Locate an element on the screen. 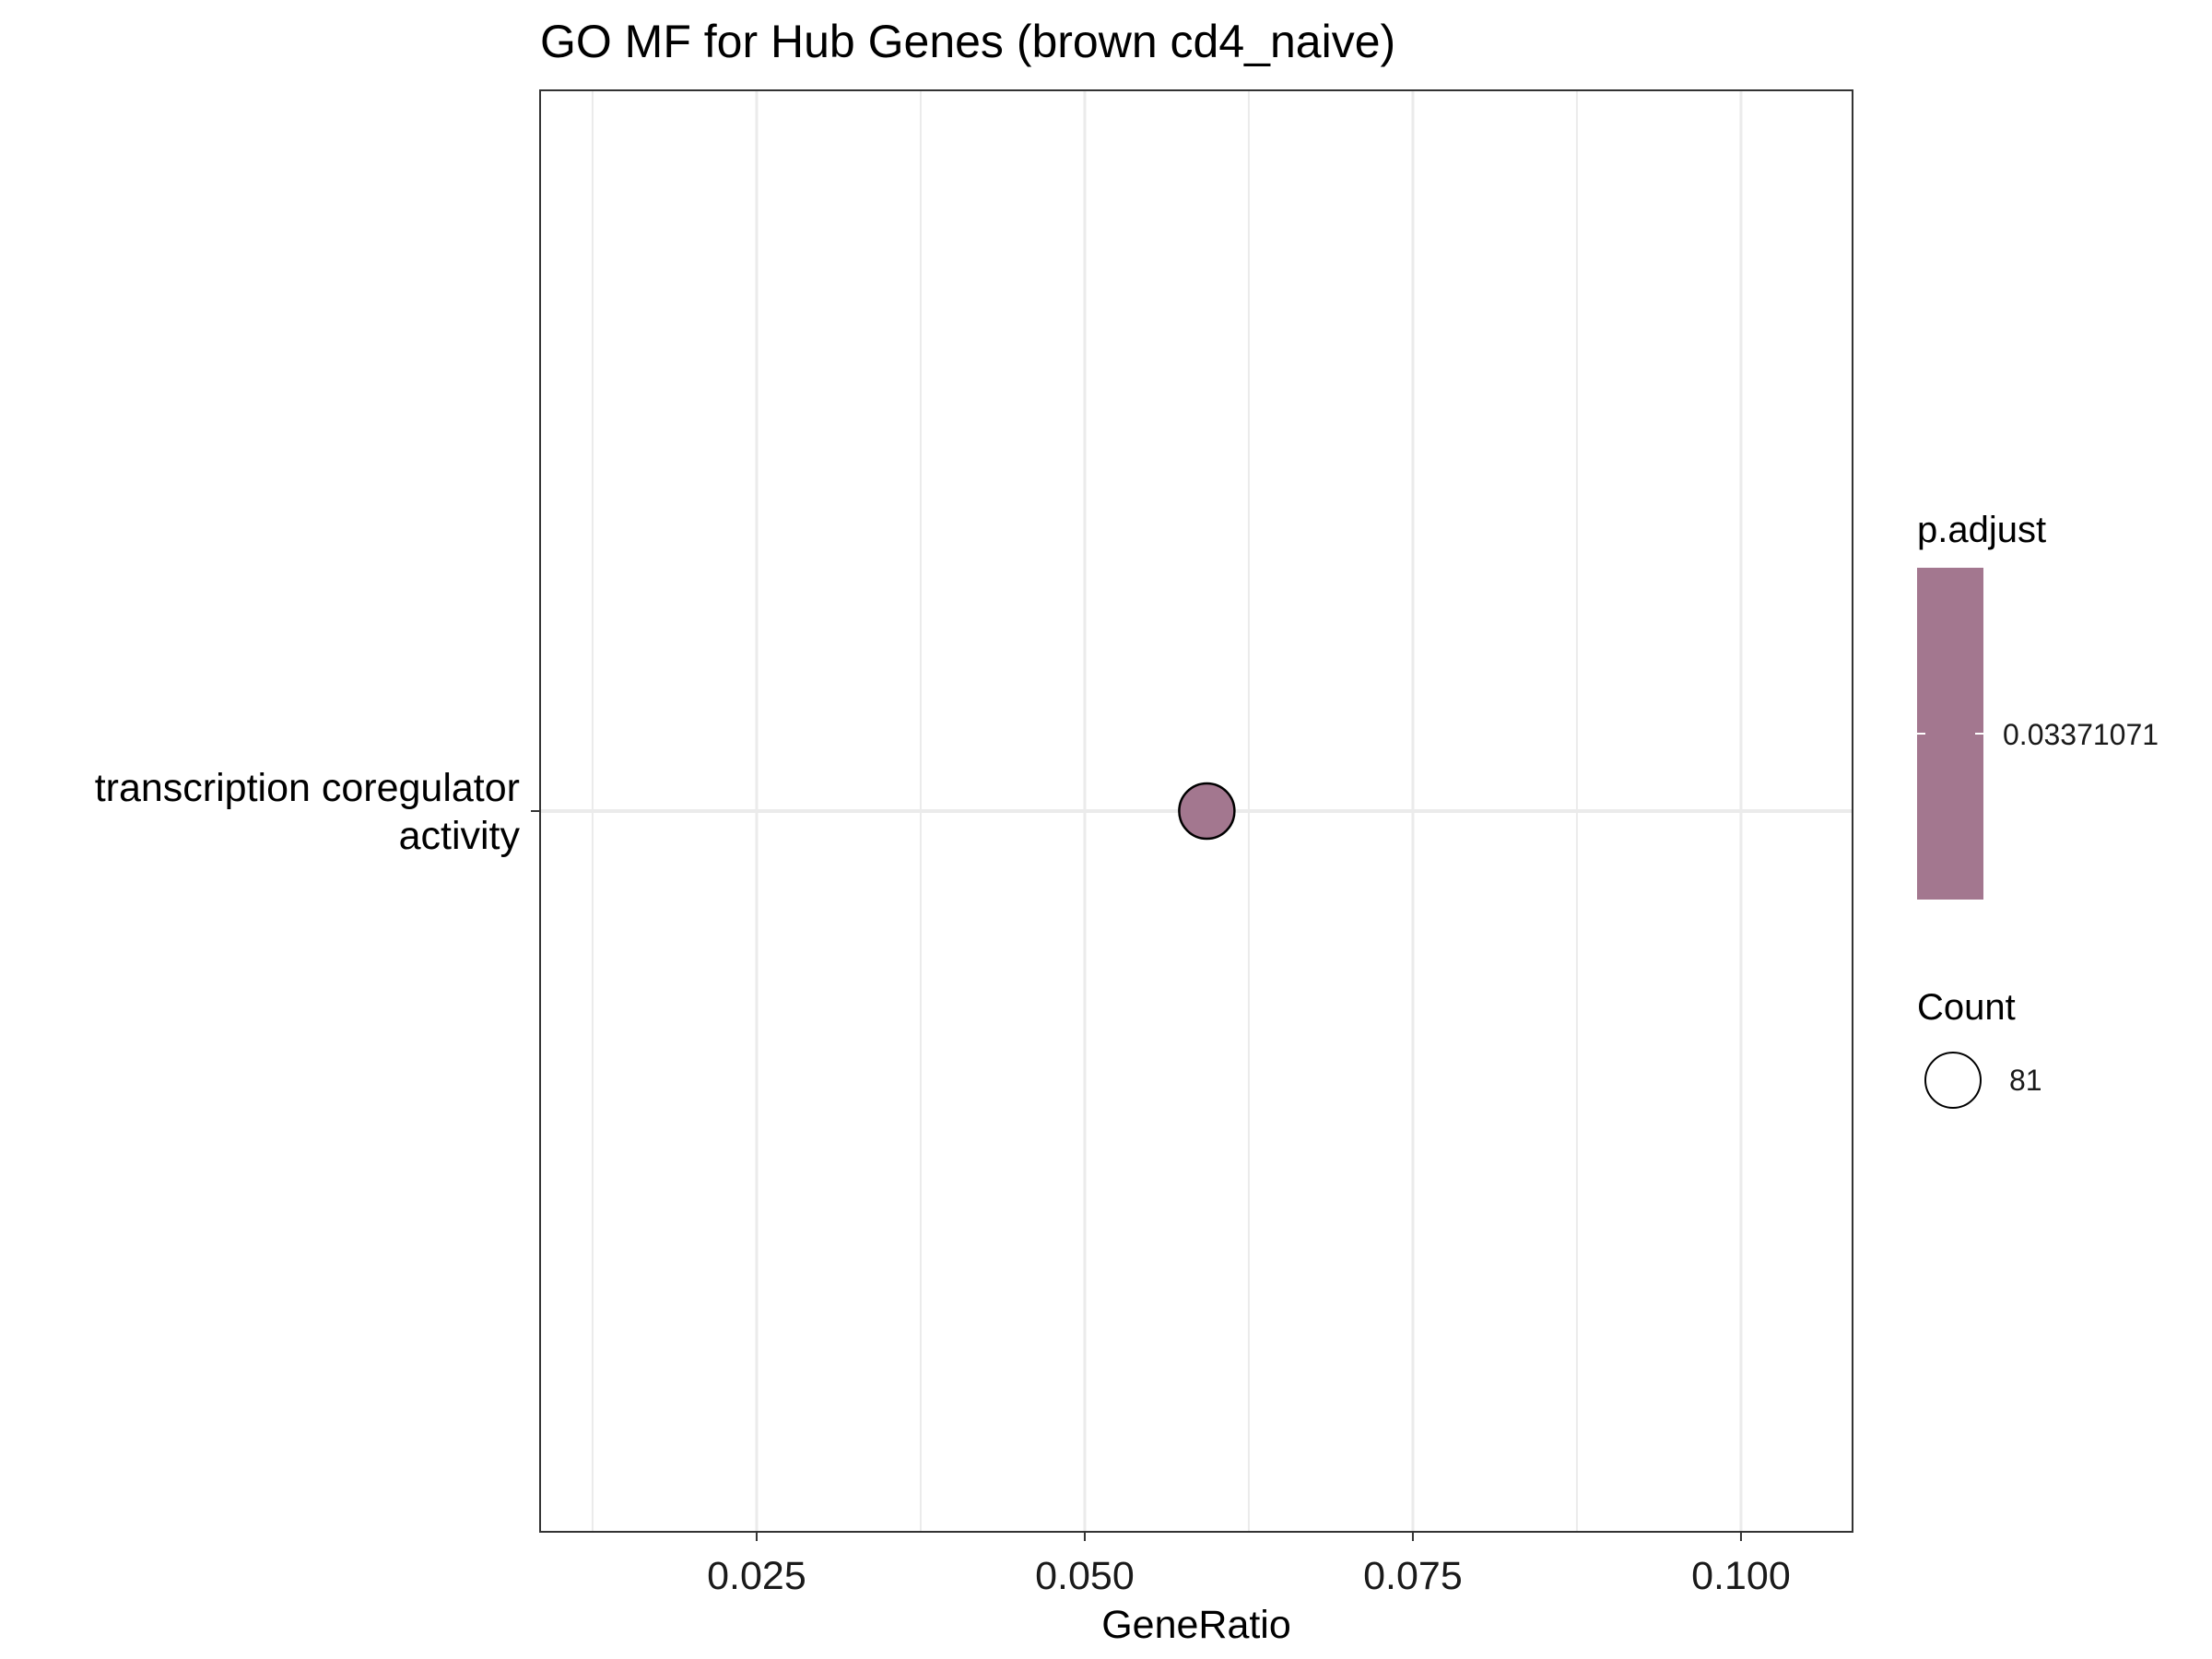  x-axis: 0.025 0.050 0.075 0.100 is located at coordinates (1249, 1565).